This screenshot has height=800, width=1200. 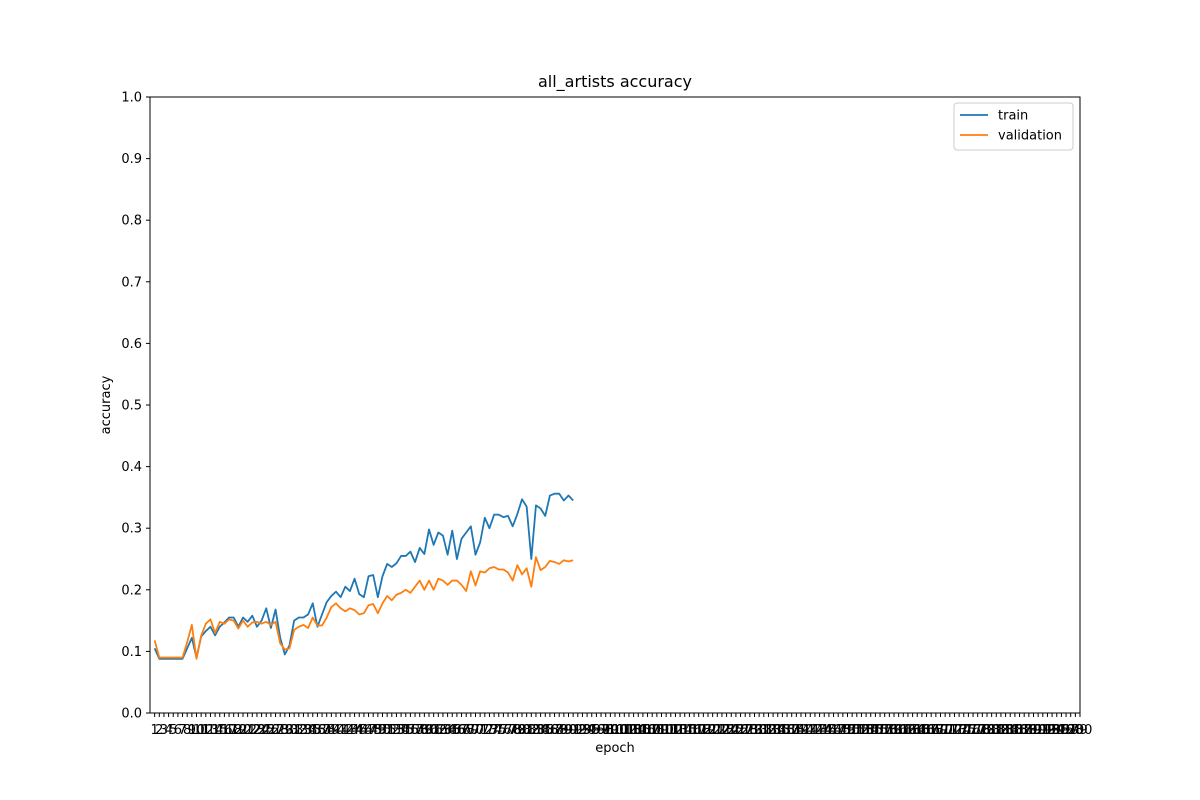 I want to click on x-tick-label: 195, so click(x=1056, y=730).